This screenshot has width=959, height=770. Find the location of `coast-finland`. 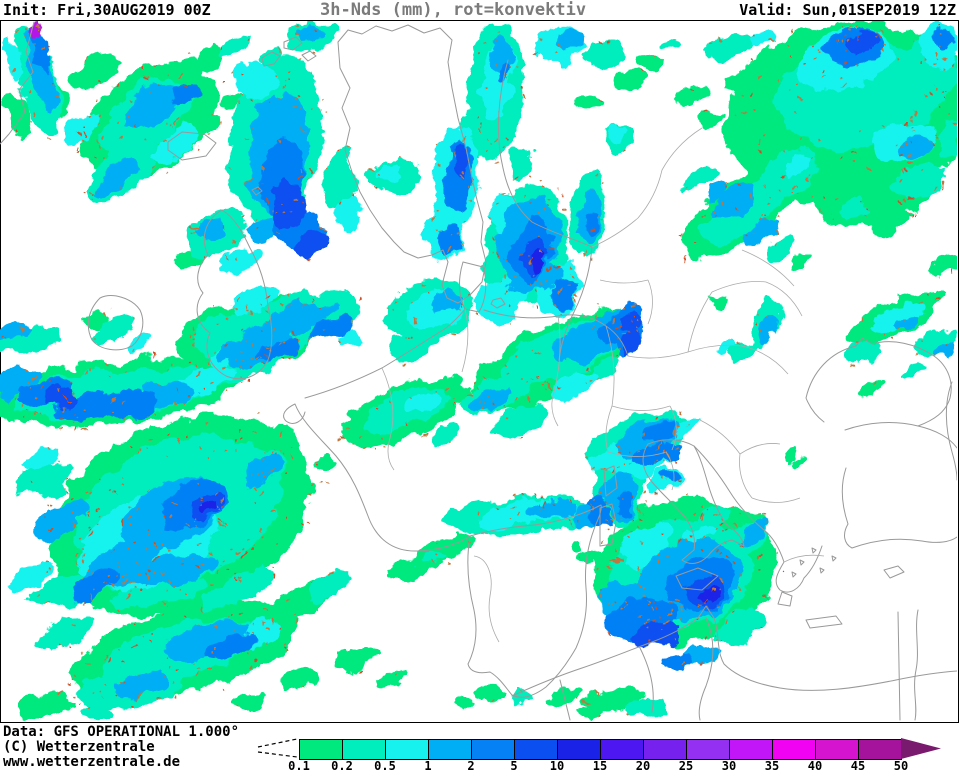

coast-finland is located at coordinates (545, 210).